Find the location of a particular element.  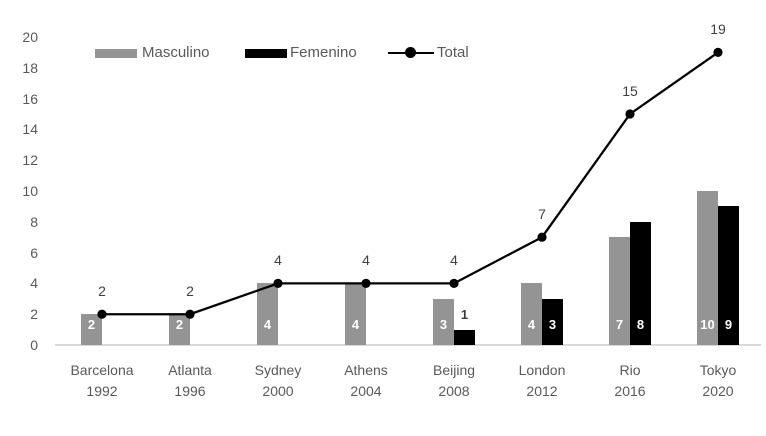

total-data-label: 15 is located at coordinates (630, 91).